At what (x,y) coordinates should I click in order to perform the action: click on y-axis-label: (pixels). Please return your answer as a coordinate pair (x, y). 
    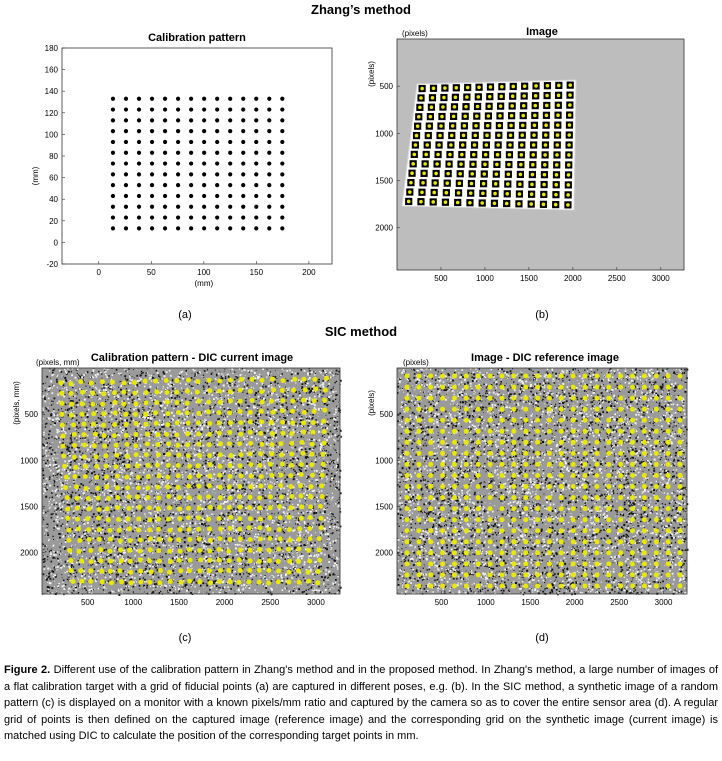
    Looking at the image, I should click on (371, 403).